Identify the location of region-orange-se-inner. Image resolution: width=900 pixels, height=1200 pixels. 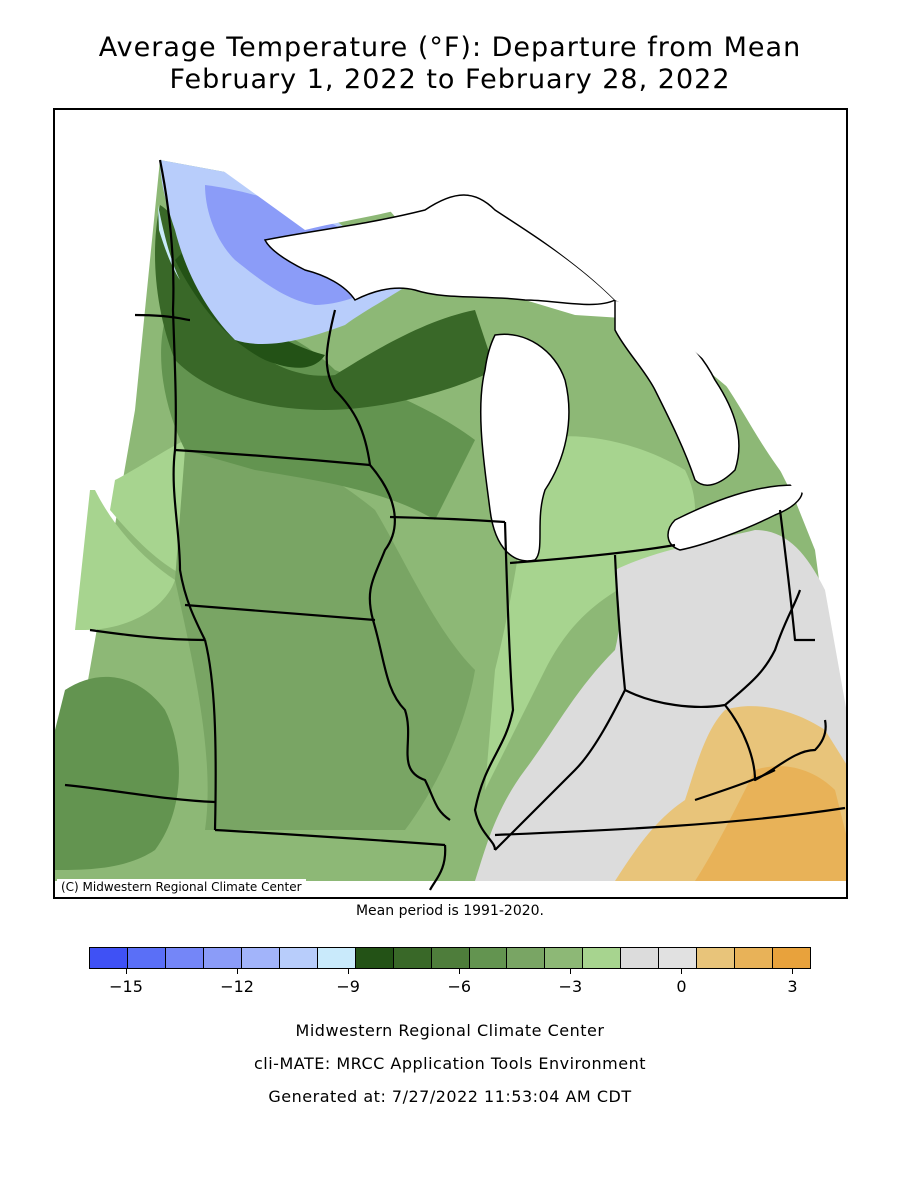
(770, 823).